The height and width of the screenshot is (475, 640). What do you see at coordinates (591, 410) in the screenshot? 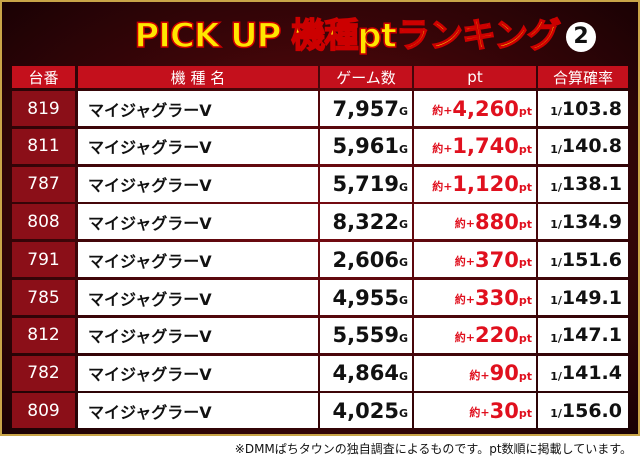
I see `text-part: 156.0` at bounding box center [591, 410].